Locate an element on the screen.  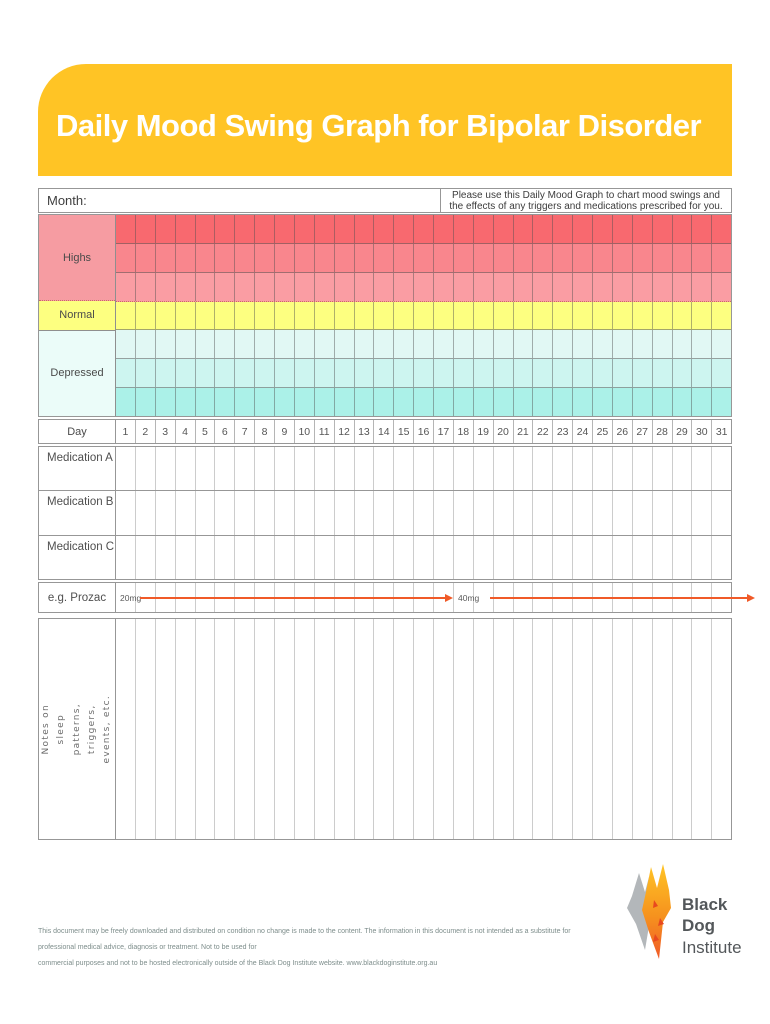
day-number-cell: 22 is located at coordinates (543, 431).